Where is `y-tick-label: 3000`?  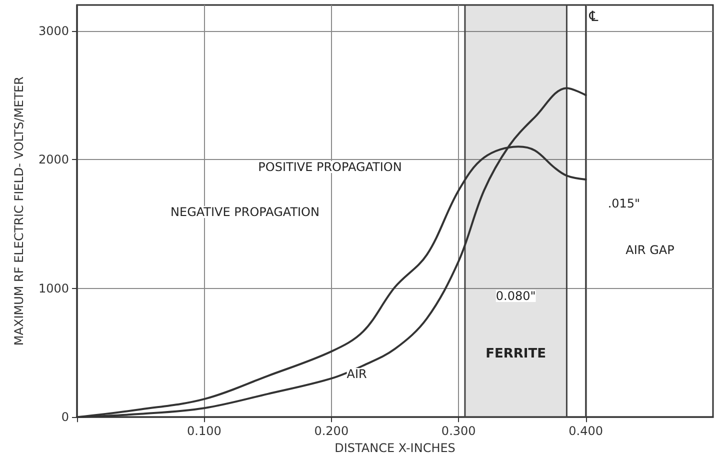 y-tick-label: 3000 is located at coordinates (53, 31).